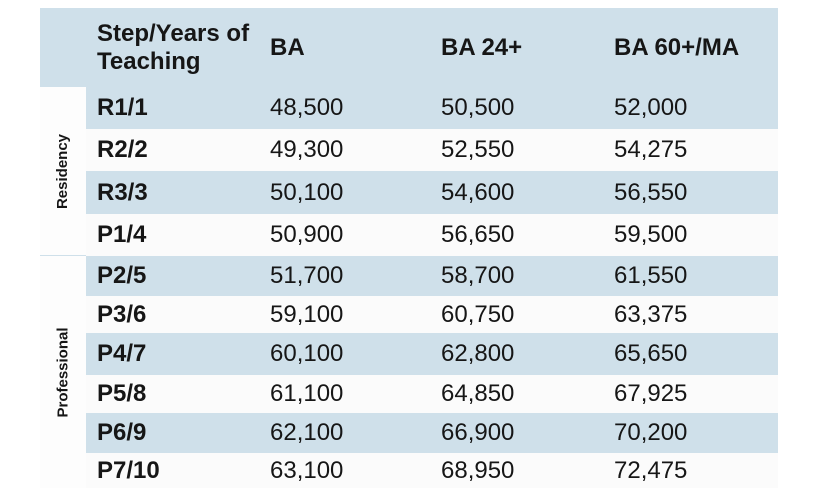  Describe the element at coordinates (478, 314) in the screenshot. I see `ba-24-cell: 60,750` at that location.